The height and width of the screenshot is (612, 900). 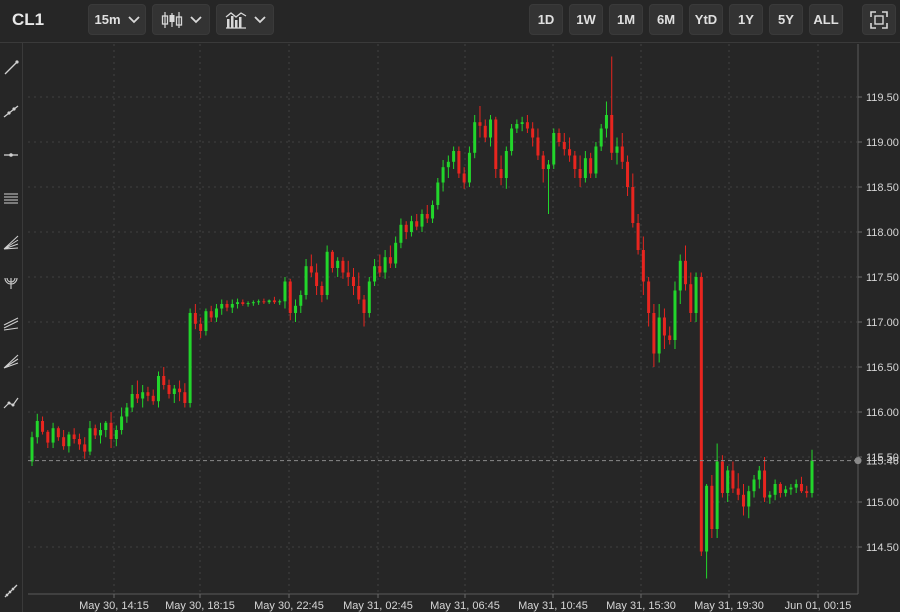 What do you see at coordinates (586, 19) in the screenshot?
I see `range-1w-button: 1W` at bounding box center [586, 19].